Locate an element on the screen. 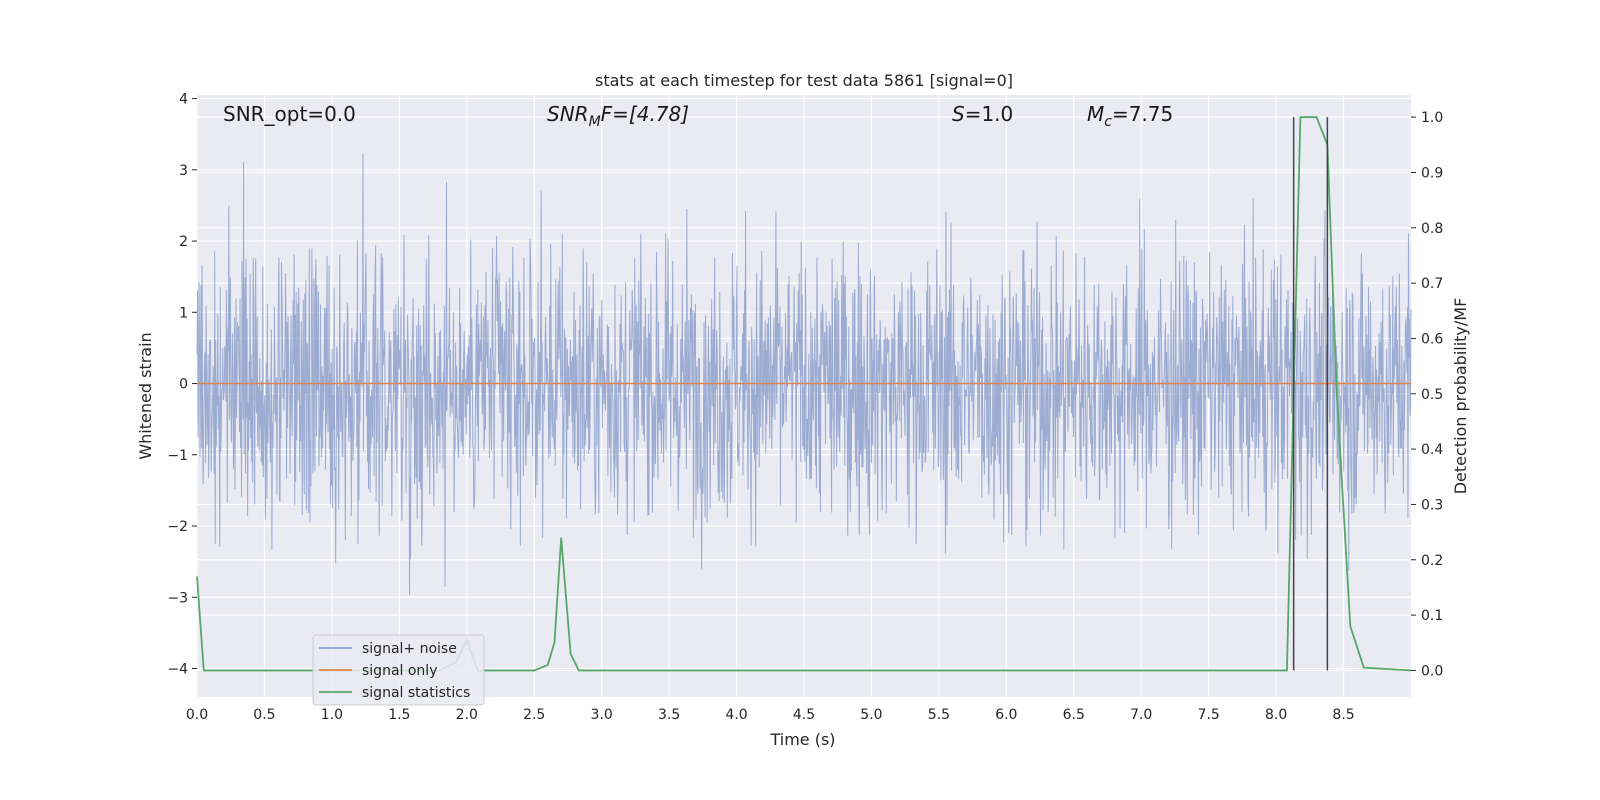 The height and width of the screenshot is (800, 1600). y-axis-ticks: 4 3 2 1 0 −1 −2 −3 −4 is located at coordinates (182, 385).